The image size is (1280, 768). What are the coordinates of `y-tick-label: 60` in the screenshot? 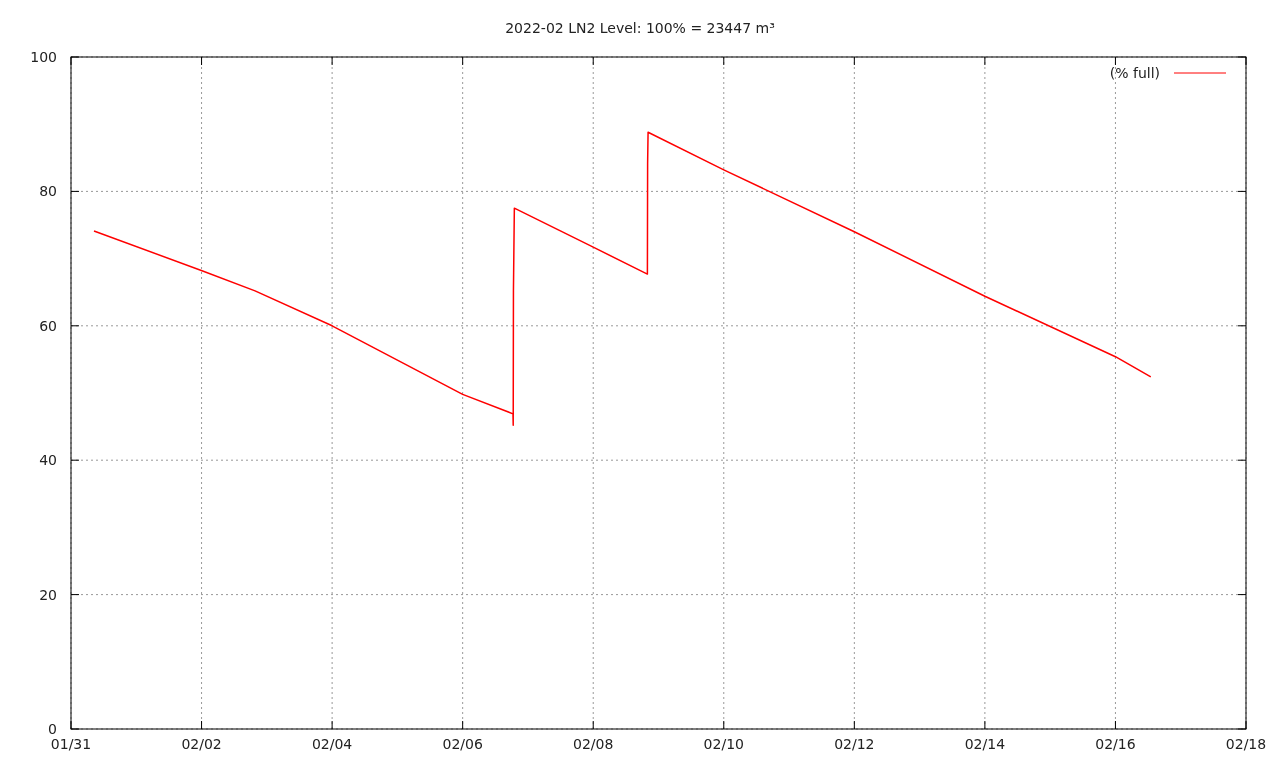 It's located at (48, 325).